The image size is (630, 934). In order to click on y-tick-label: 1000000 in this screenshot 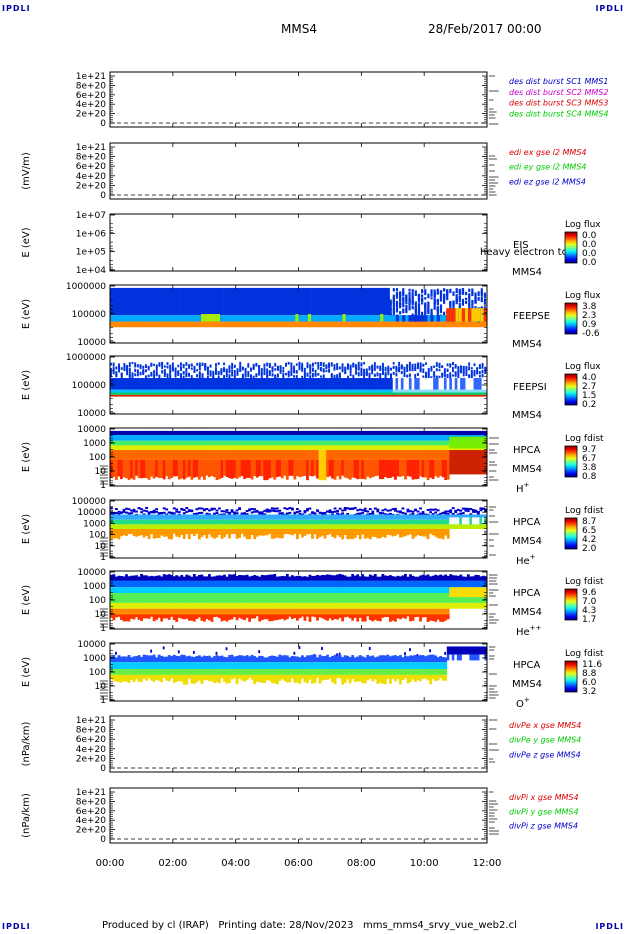, I will do `click(86, 287)`.